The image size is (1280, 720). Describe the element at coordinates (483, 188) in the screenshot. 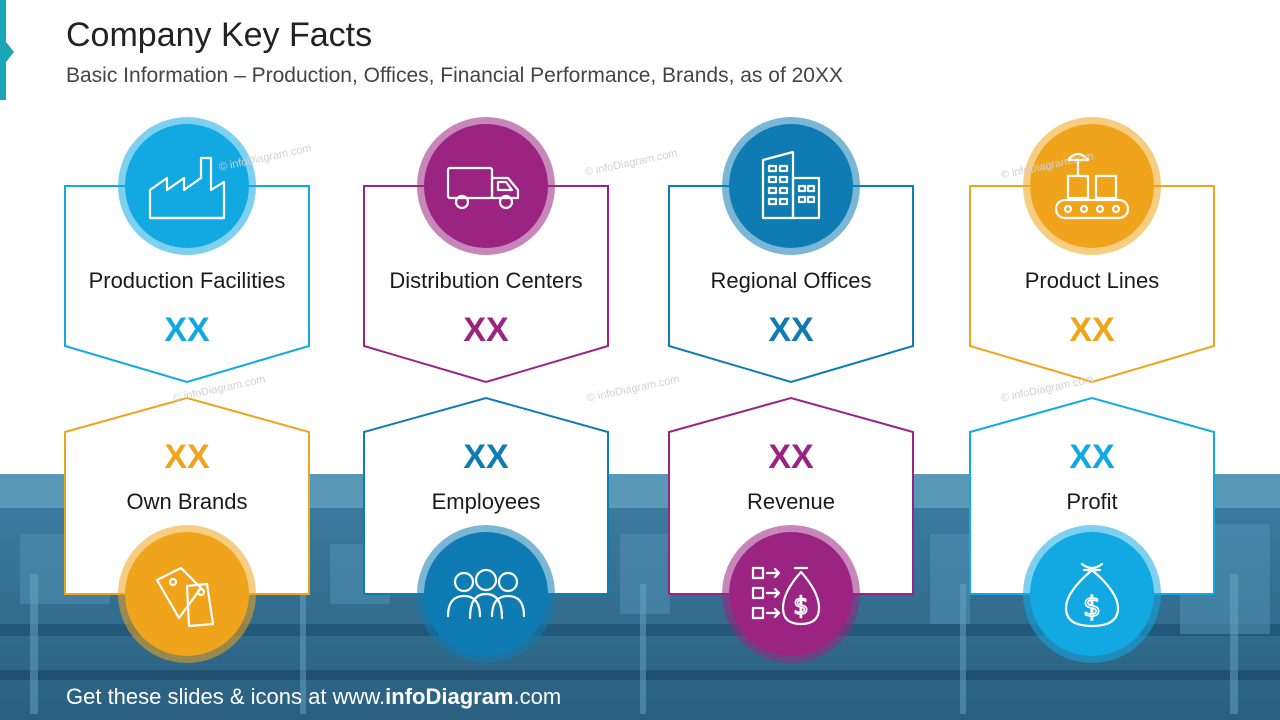

I see `truck-icon` at that location.